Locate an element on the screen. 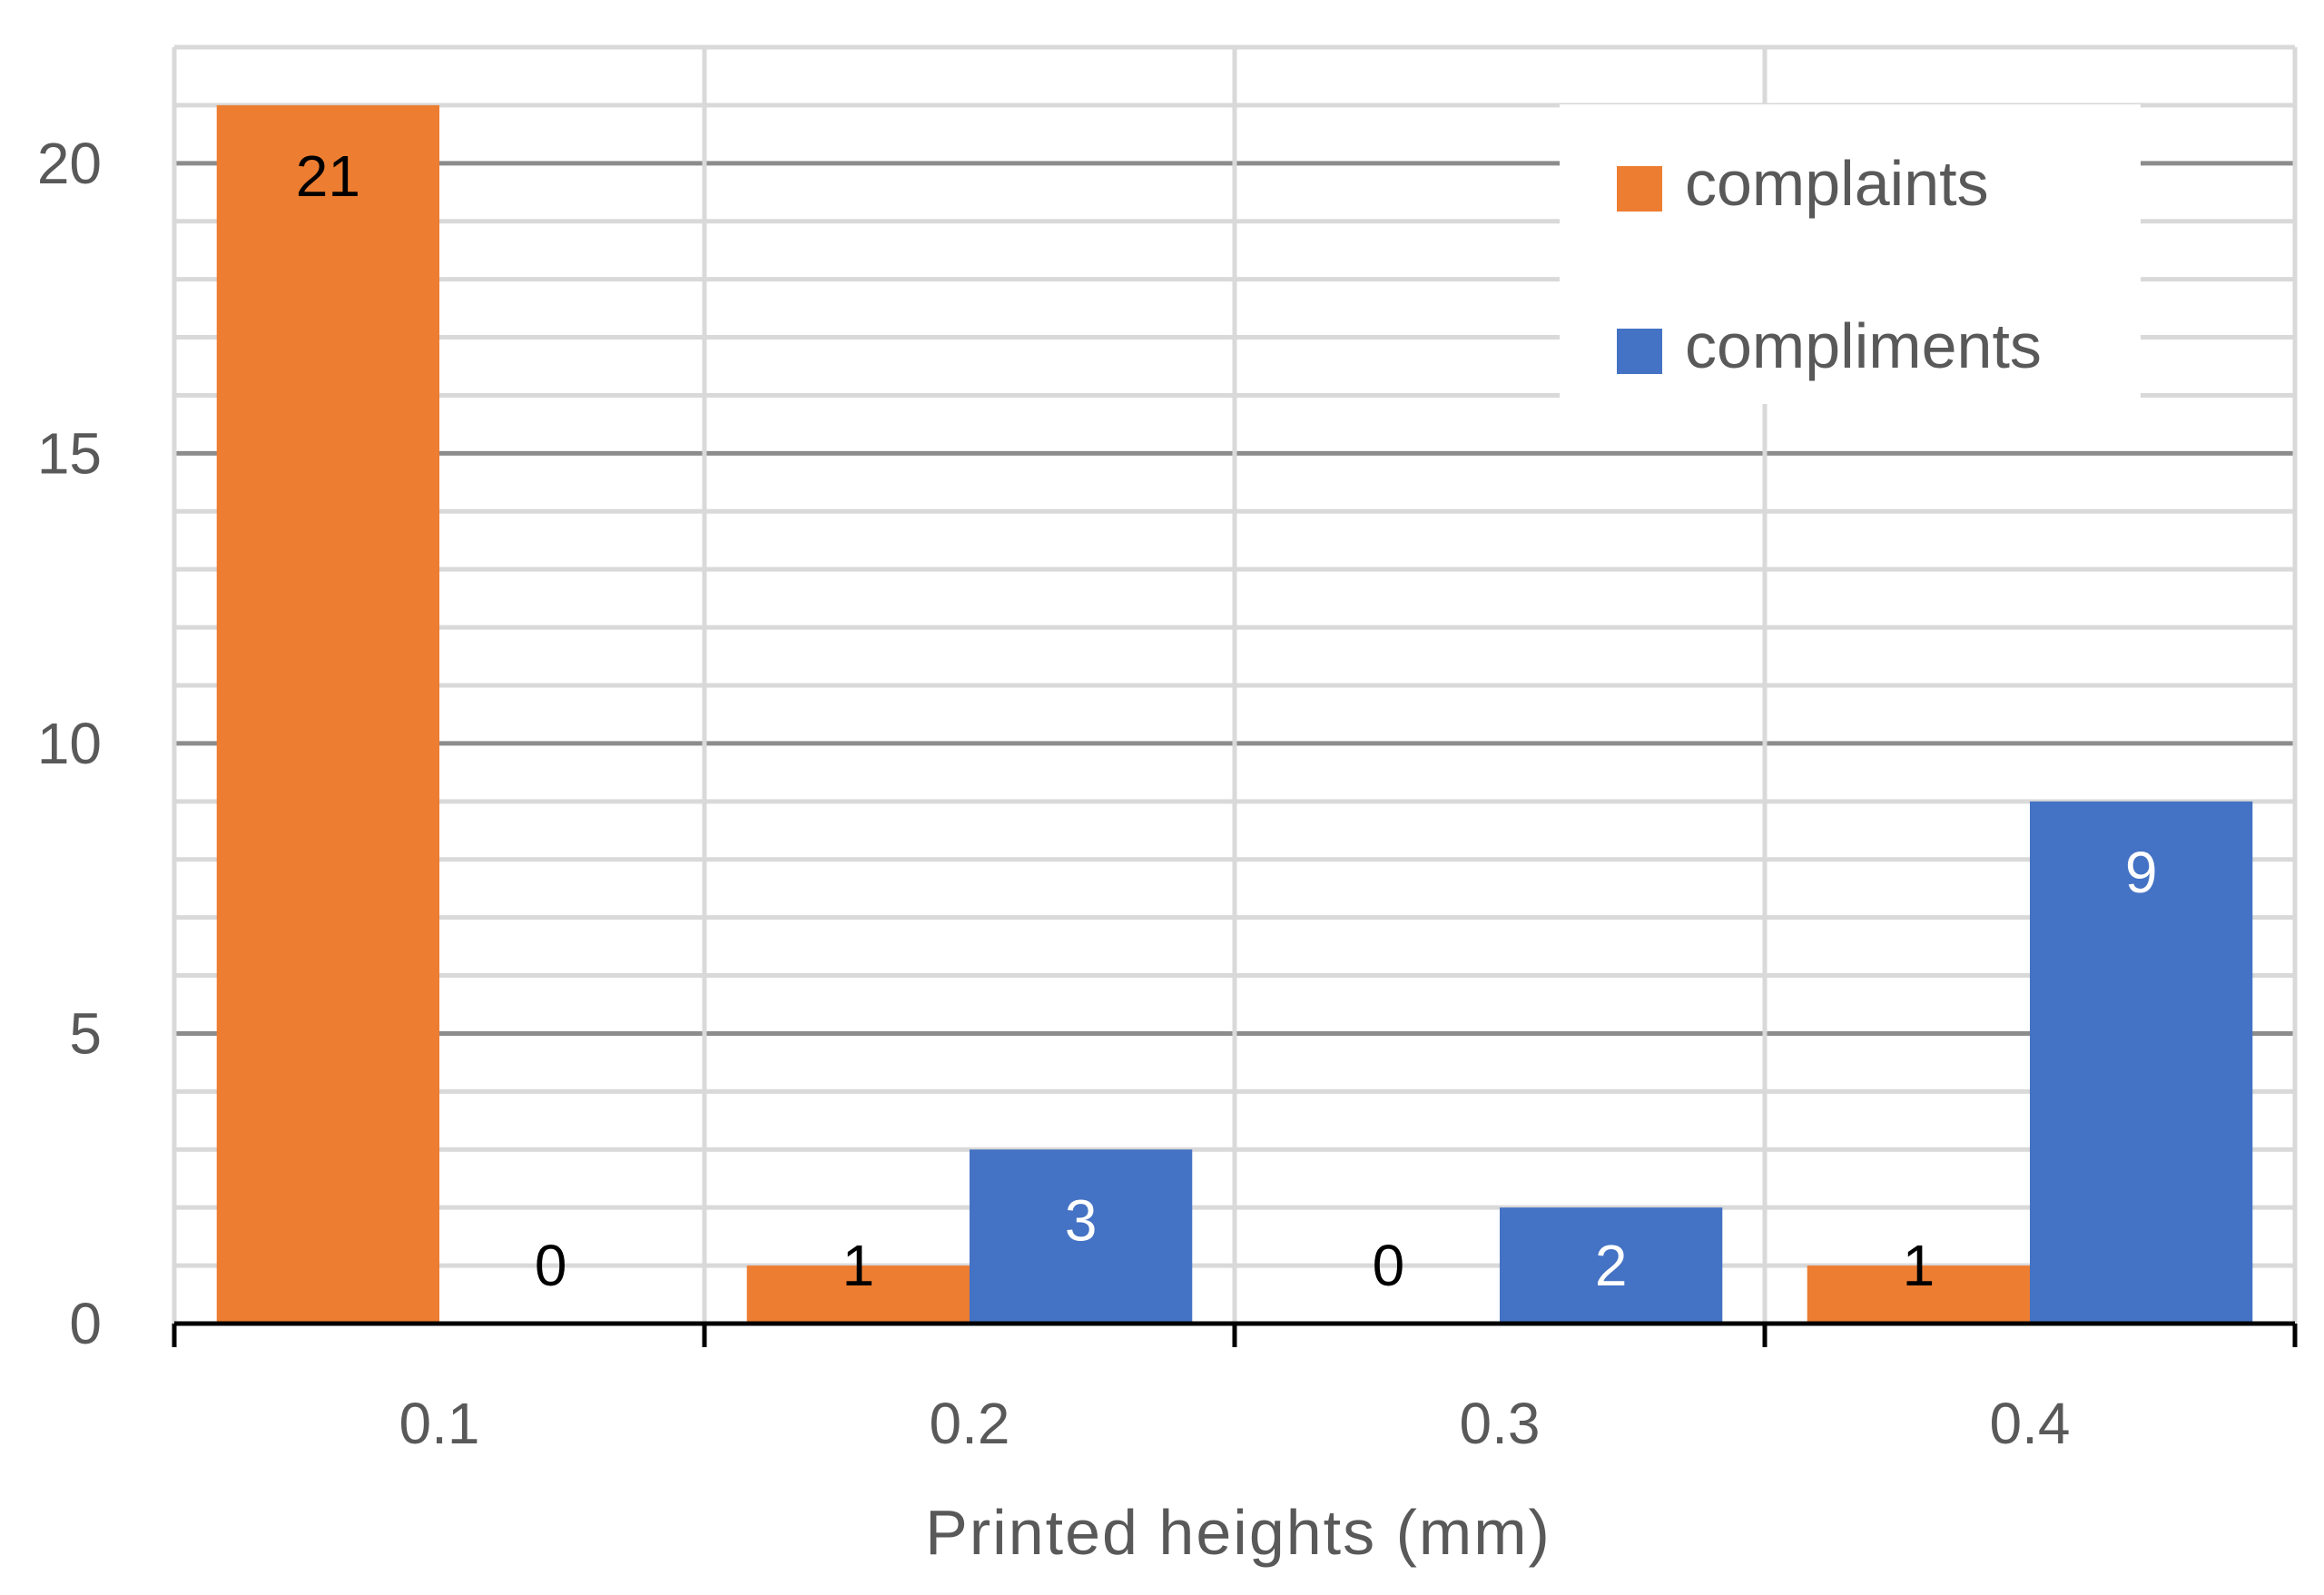 The image size is (2324, 1595). y-tick-label: 5 is located at coordinates (85, 1033).